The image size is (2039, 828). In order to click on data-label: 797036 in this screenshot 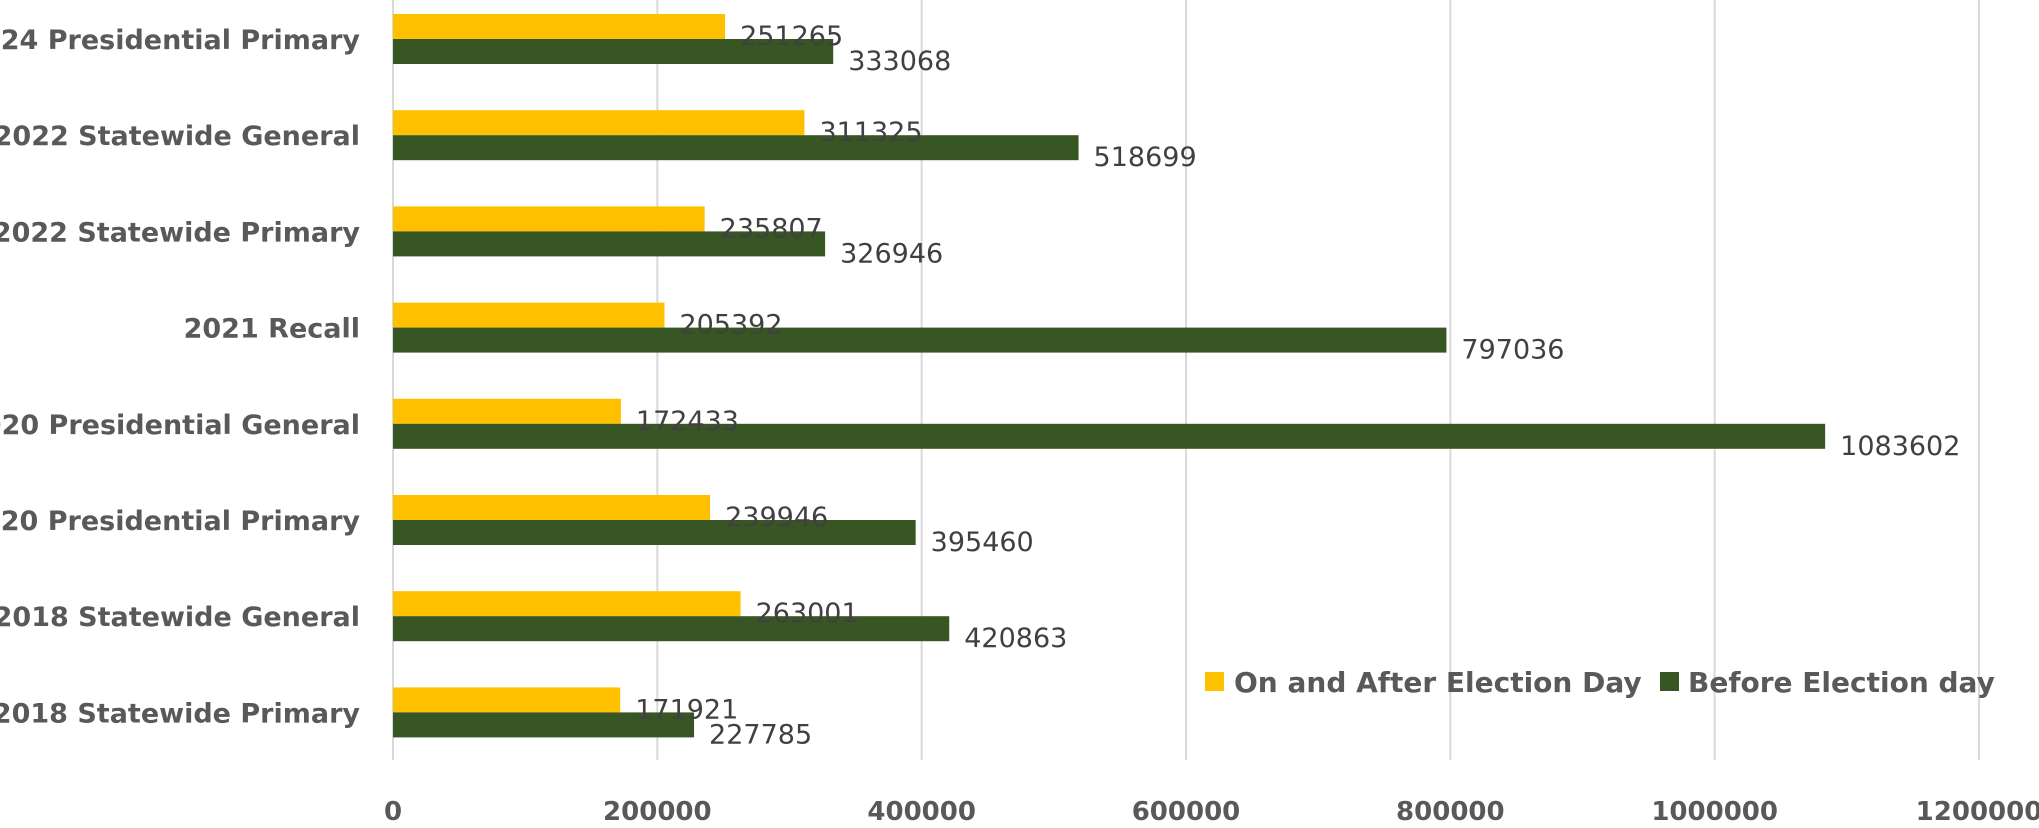, I will do `click(1512, 350)`.